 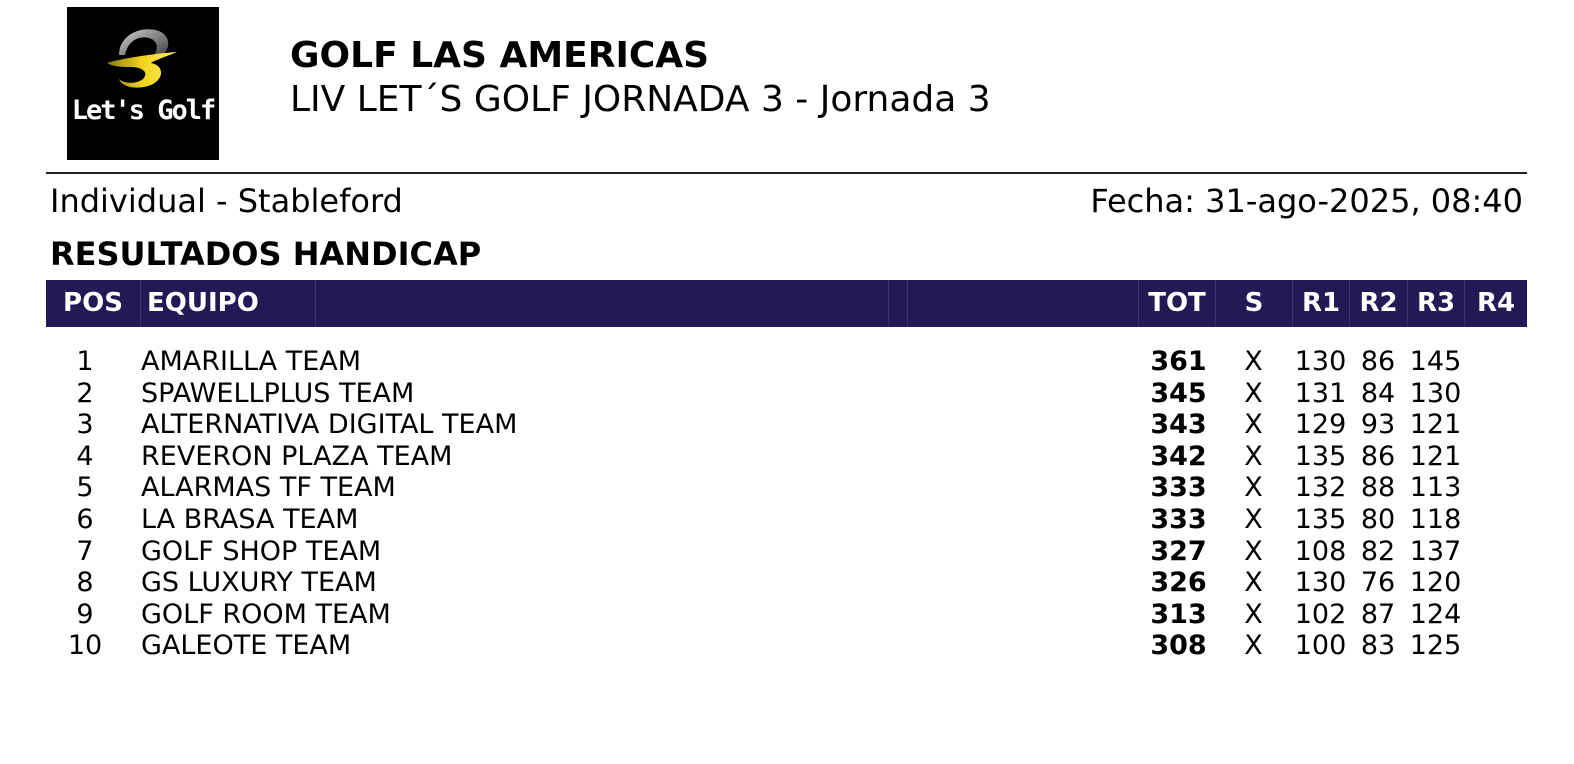 What do you see at coordinates (1320, 614) in the screenshot?
I see `r1-cell: 102` at bounding box center [1320, 614].